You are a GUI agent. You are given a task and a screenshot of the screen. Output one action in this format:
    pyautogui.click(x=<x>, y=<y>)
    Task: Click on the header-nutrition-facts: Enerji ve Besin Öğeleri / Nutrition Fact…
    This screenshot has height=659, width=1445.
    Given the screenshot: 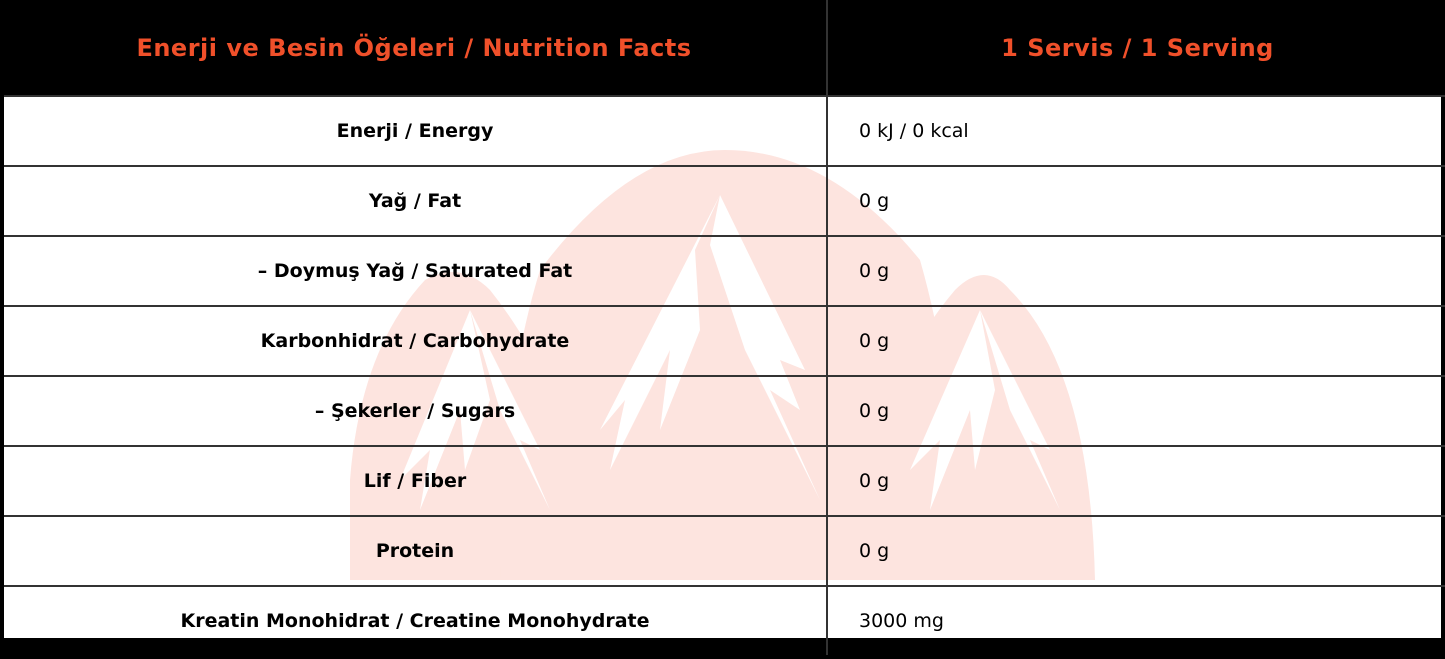 What is the action you would take?
    pyautogui.click(x=415, y=48)
    